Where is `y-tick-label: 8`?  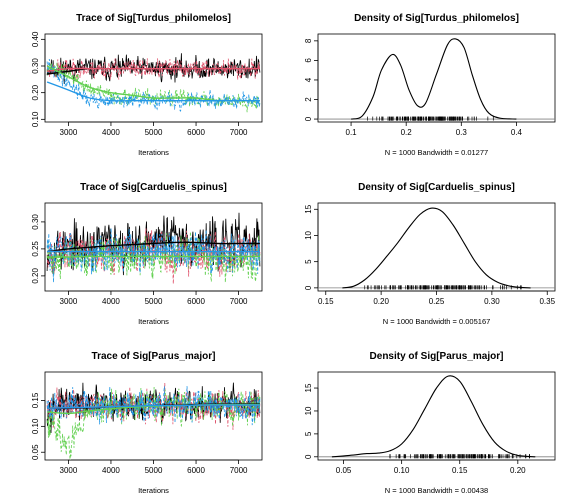 y-tick-label: 8 is located at coordinates (308, 40).